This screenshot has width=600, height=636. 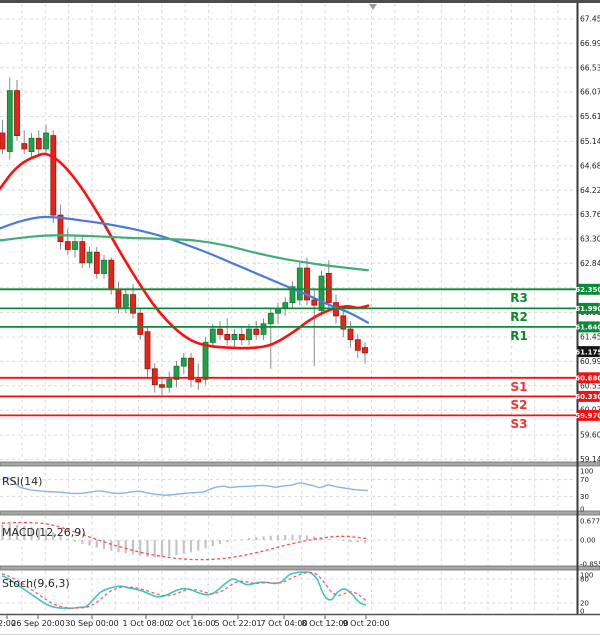 What do you see at coordinates (283, 623) in the screenshot?
I see `time-axis-label: 7 Oct 04:00` at bounding box center [283, 623].